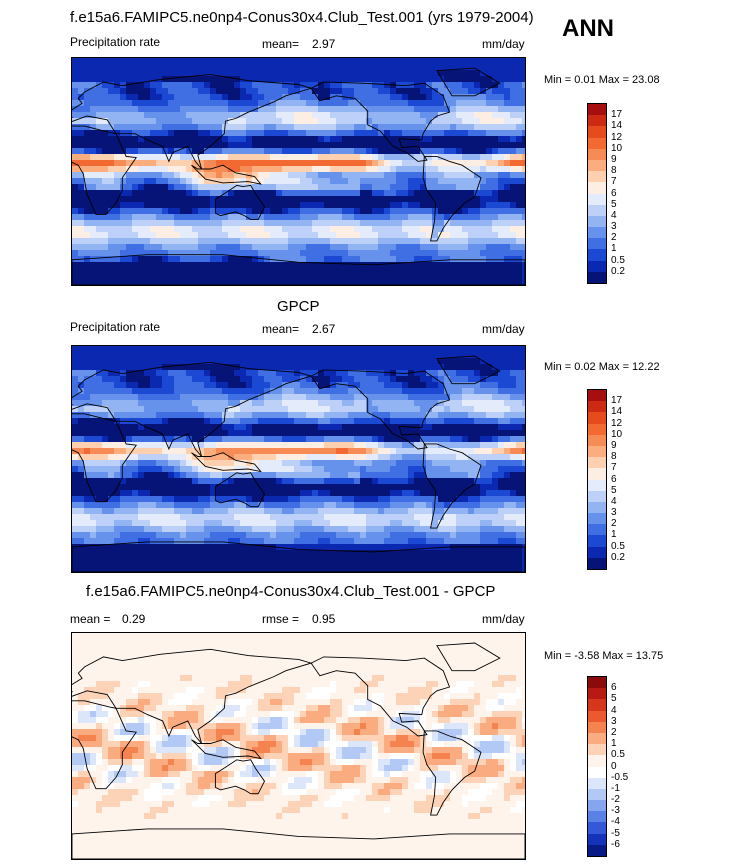 This screenshot has height=866, width=733. What do you see at coordinates (281, 44) in the screenshot?
I see `panel1-mean-label: mean=` at bounding box center [281, 44].